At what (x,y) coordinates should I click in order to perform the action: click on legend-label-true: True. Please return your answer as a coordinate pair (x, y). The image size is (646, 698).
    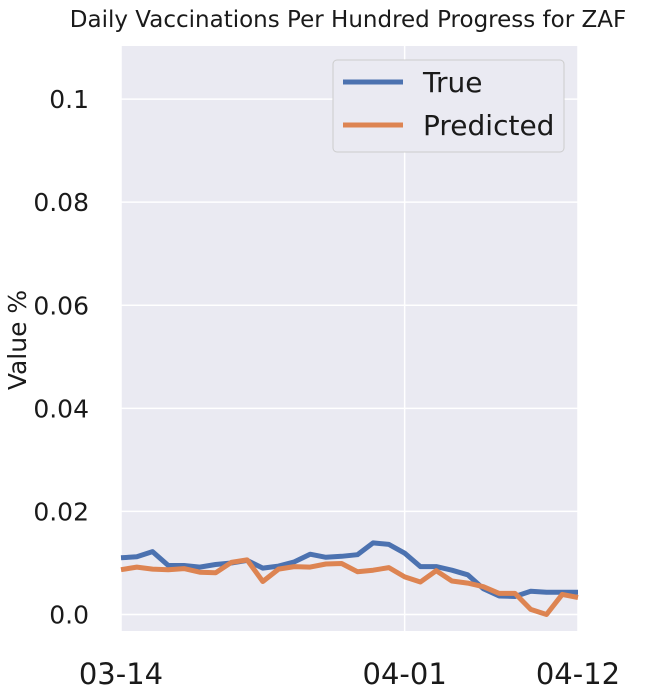
    Looking at the image, I should click on (452, 82).